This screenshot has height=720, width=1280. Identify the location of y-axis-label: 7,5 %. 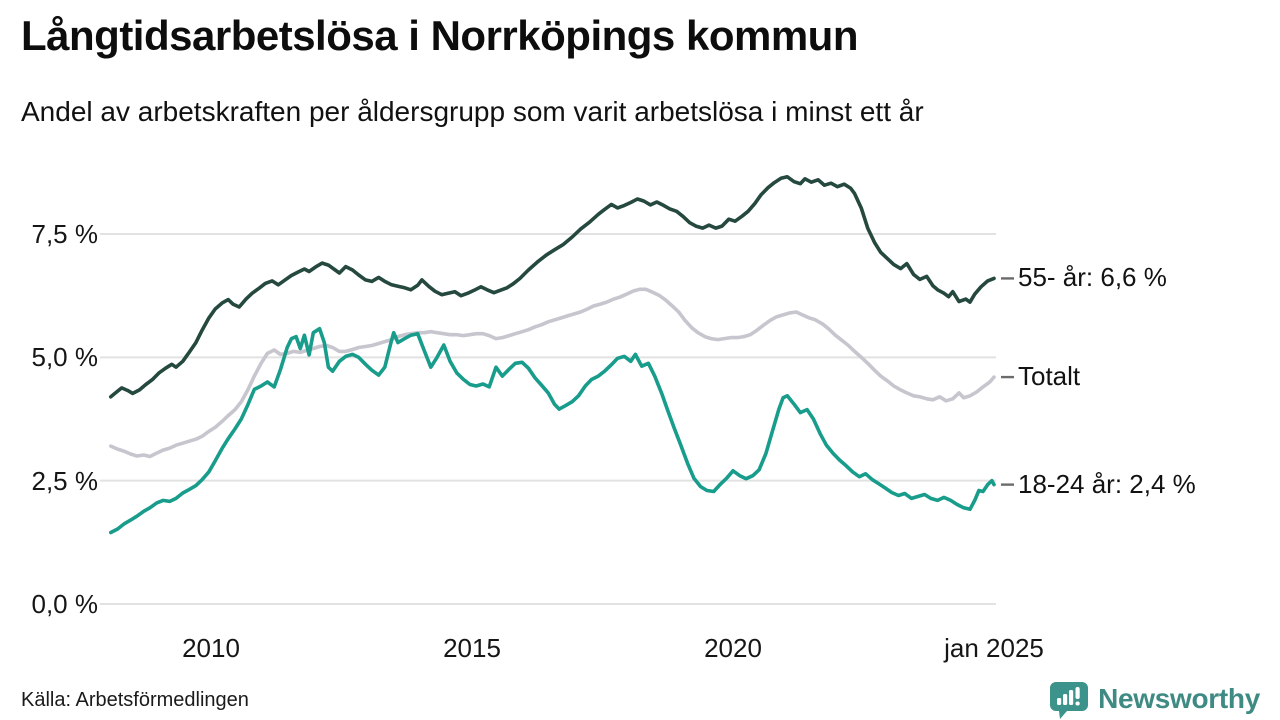
(65, 234).